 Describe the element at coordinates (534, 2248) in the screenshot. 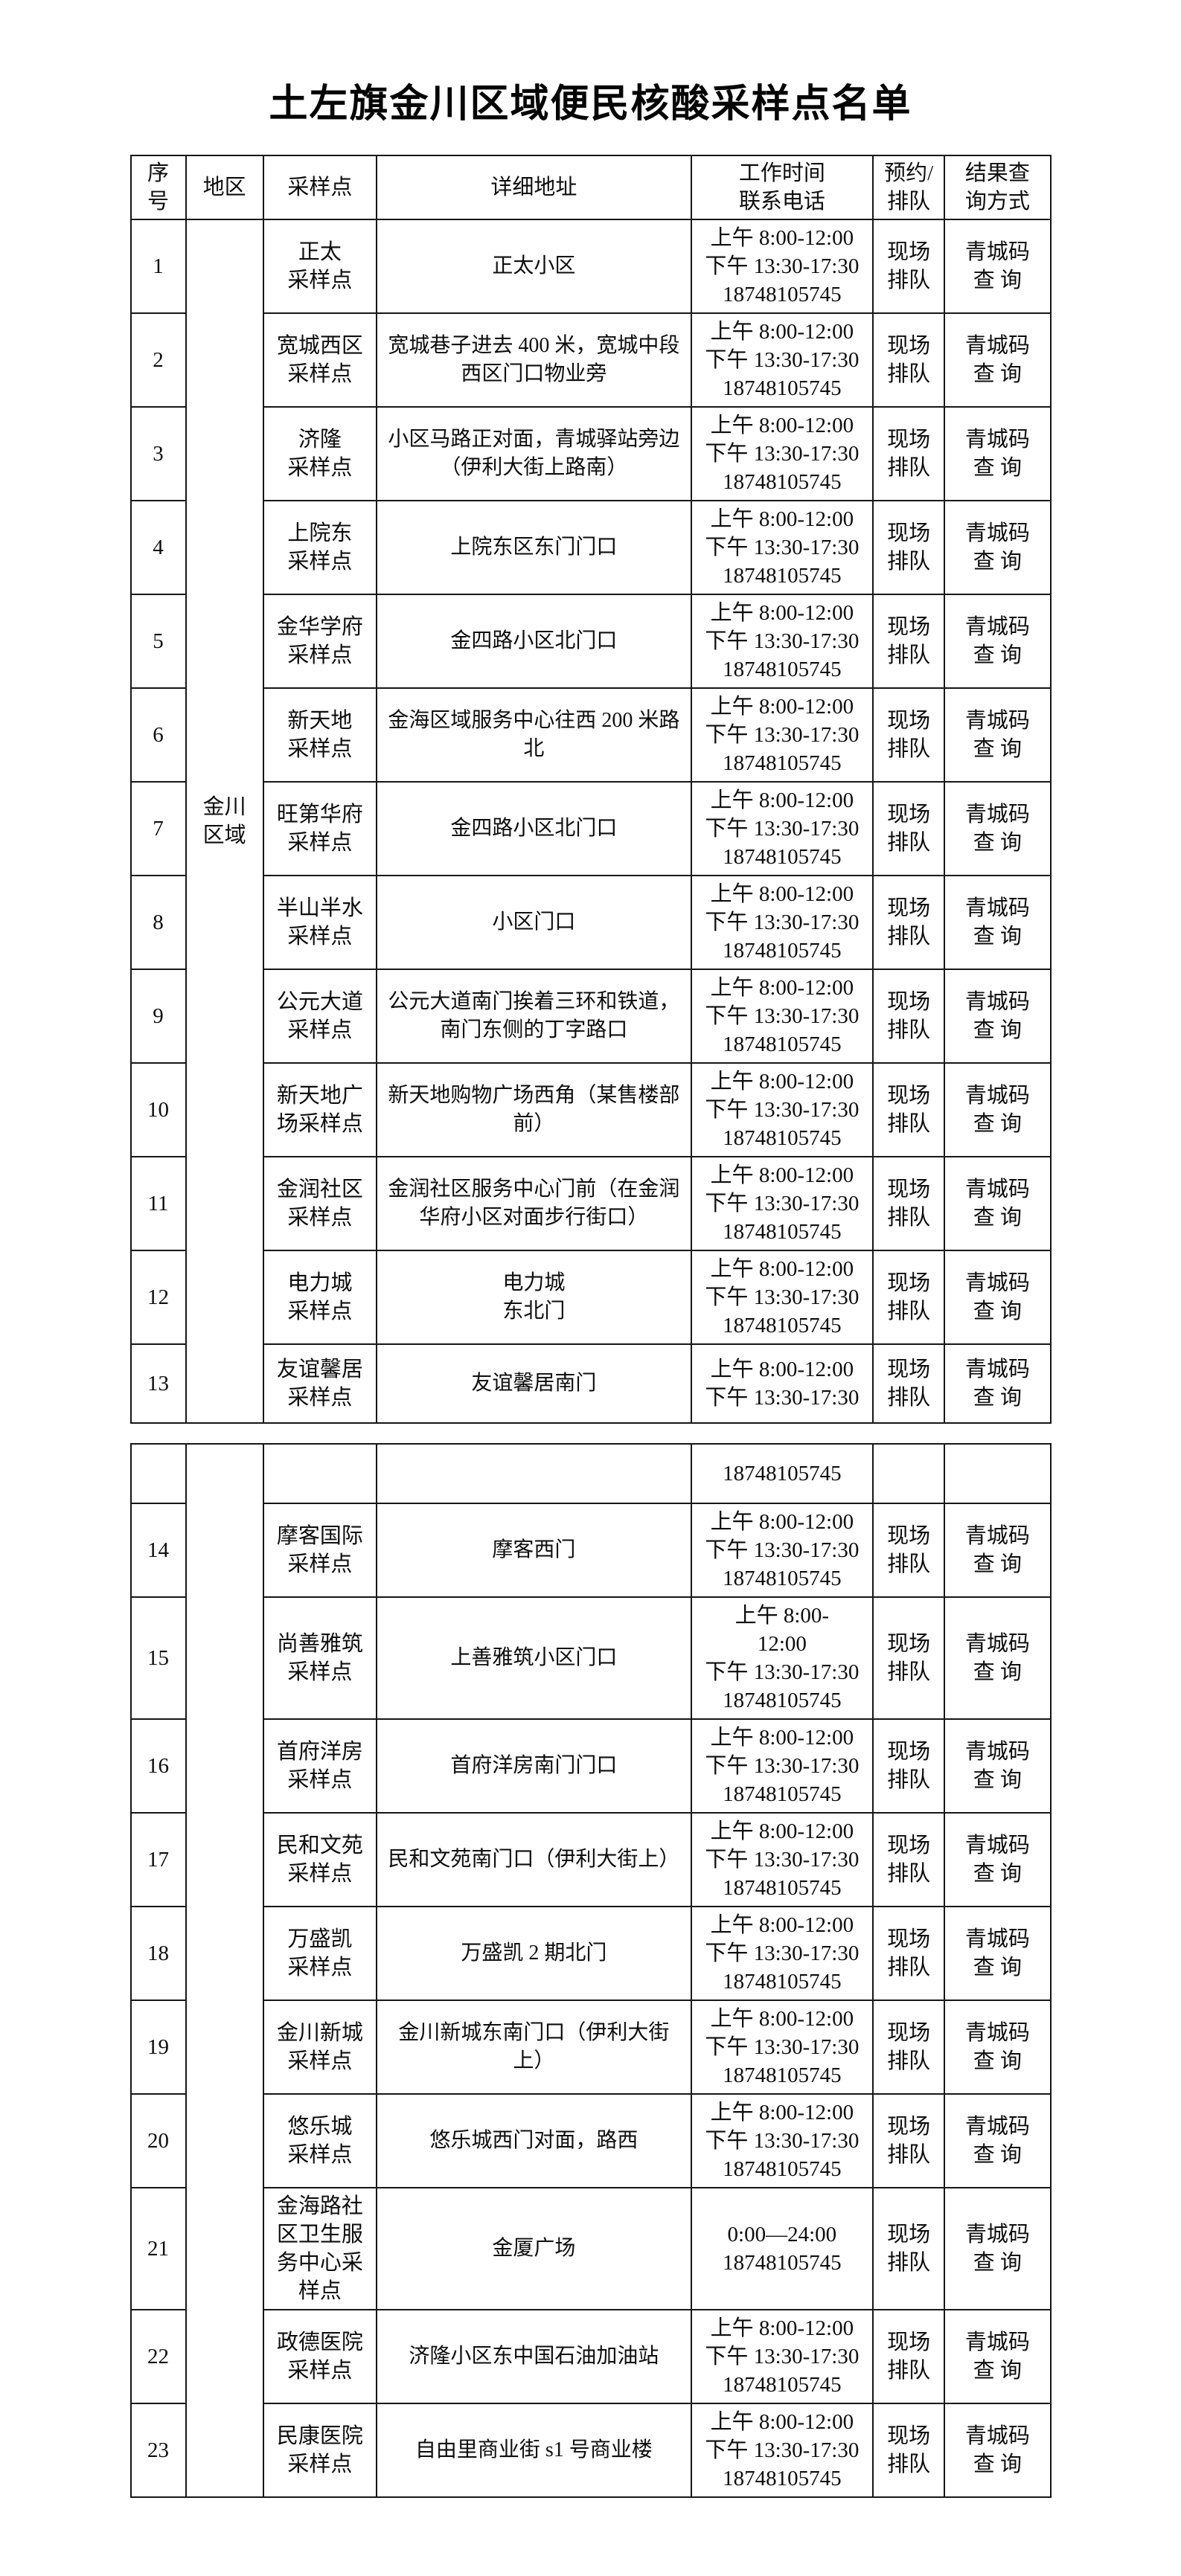

I see `address-cell: 金厦广场` at that location.